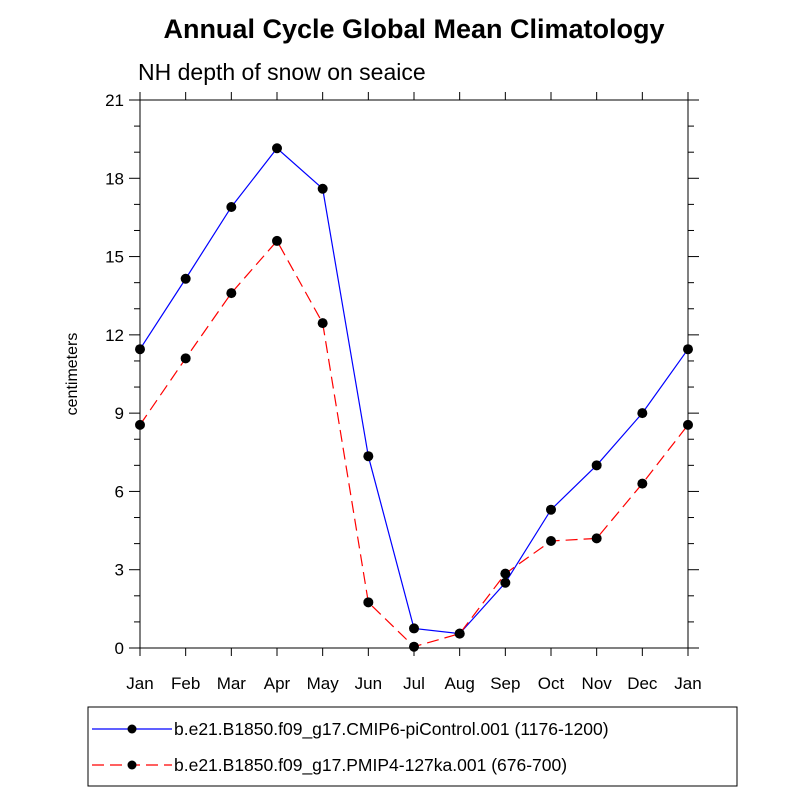  Describe the element at coordinates (119, 491) in the screenshot. I see `y-tick-label: 6` at that location.